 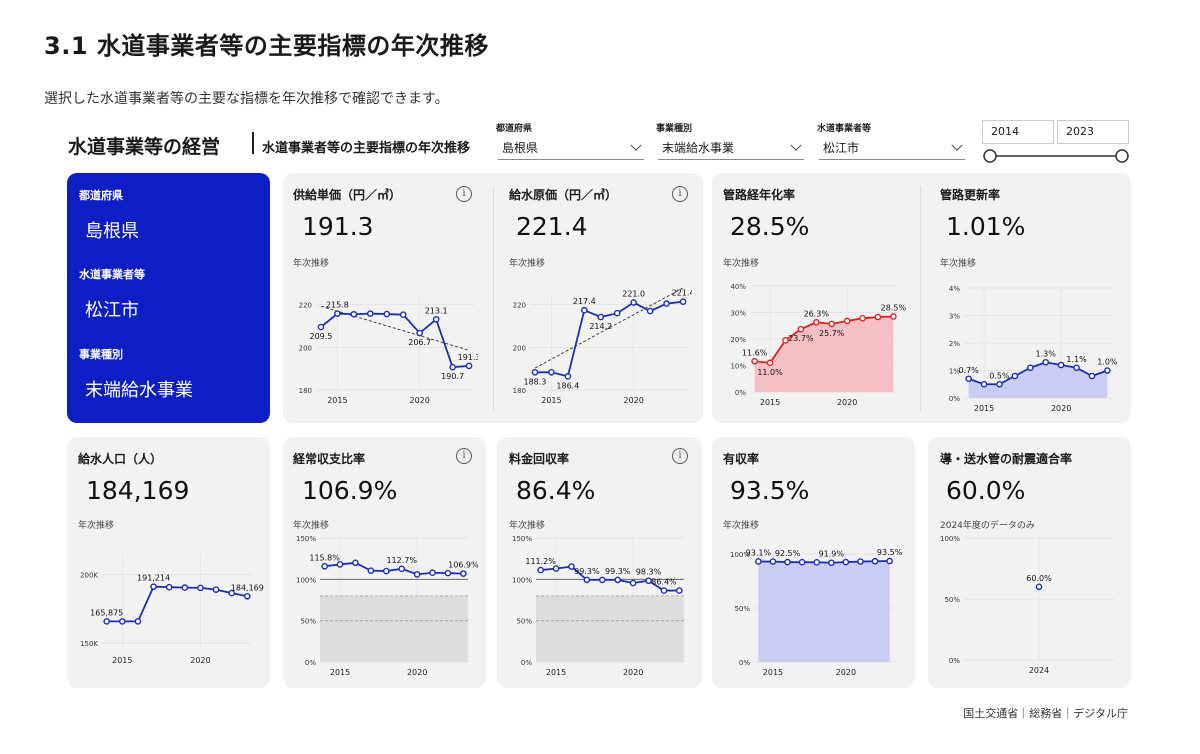 I want to click on data-label: 28.5%, so click(x=893, y=307).